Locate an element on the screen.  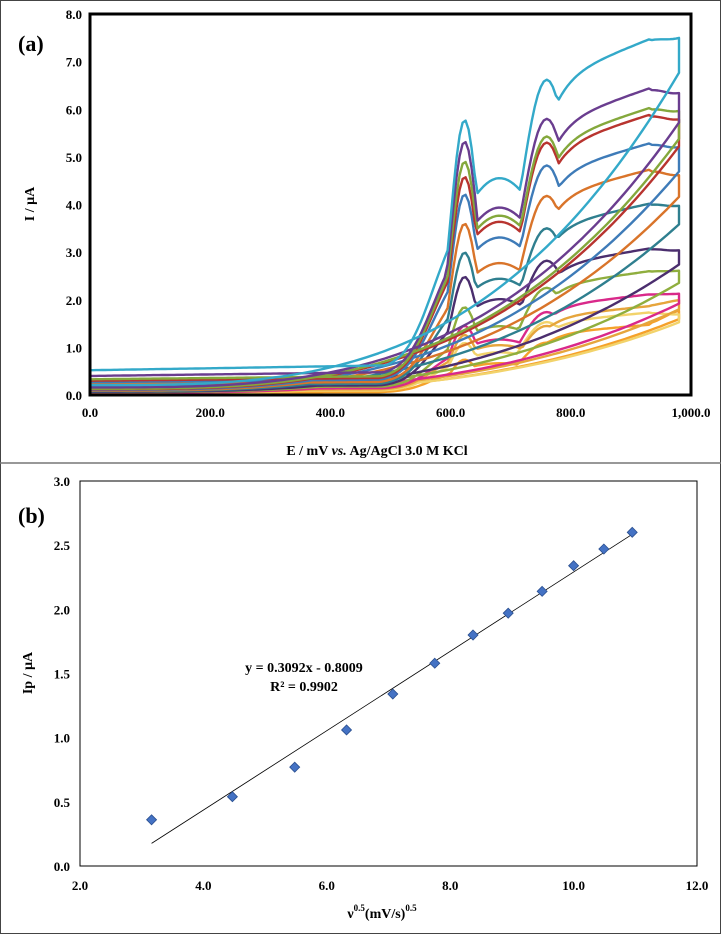
panel-b-x-tick-label: 6.0 is located at coordinates (327, 885).